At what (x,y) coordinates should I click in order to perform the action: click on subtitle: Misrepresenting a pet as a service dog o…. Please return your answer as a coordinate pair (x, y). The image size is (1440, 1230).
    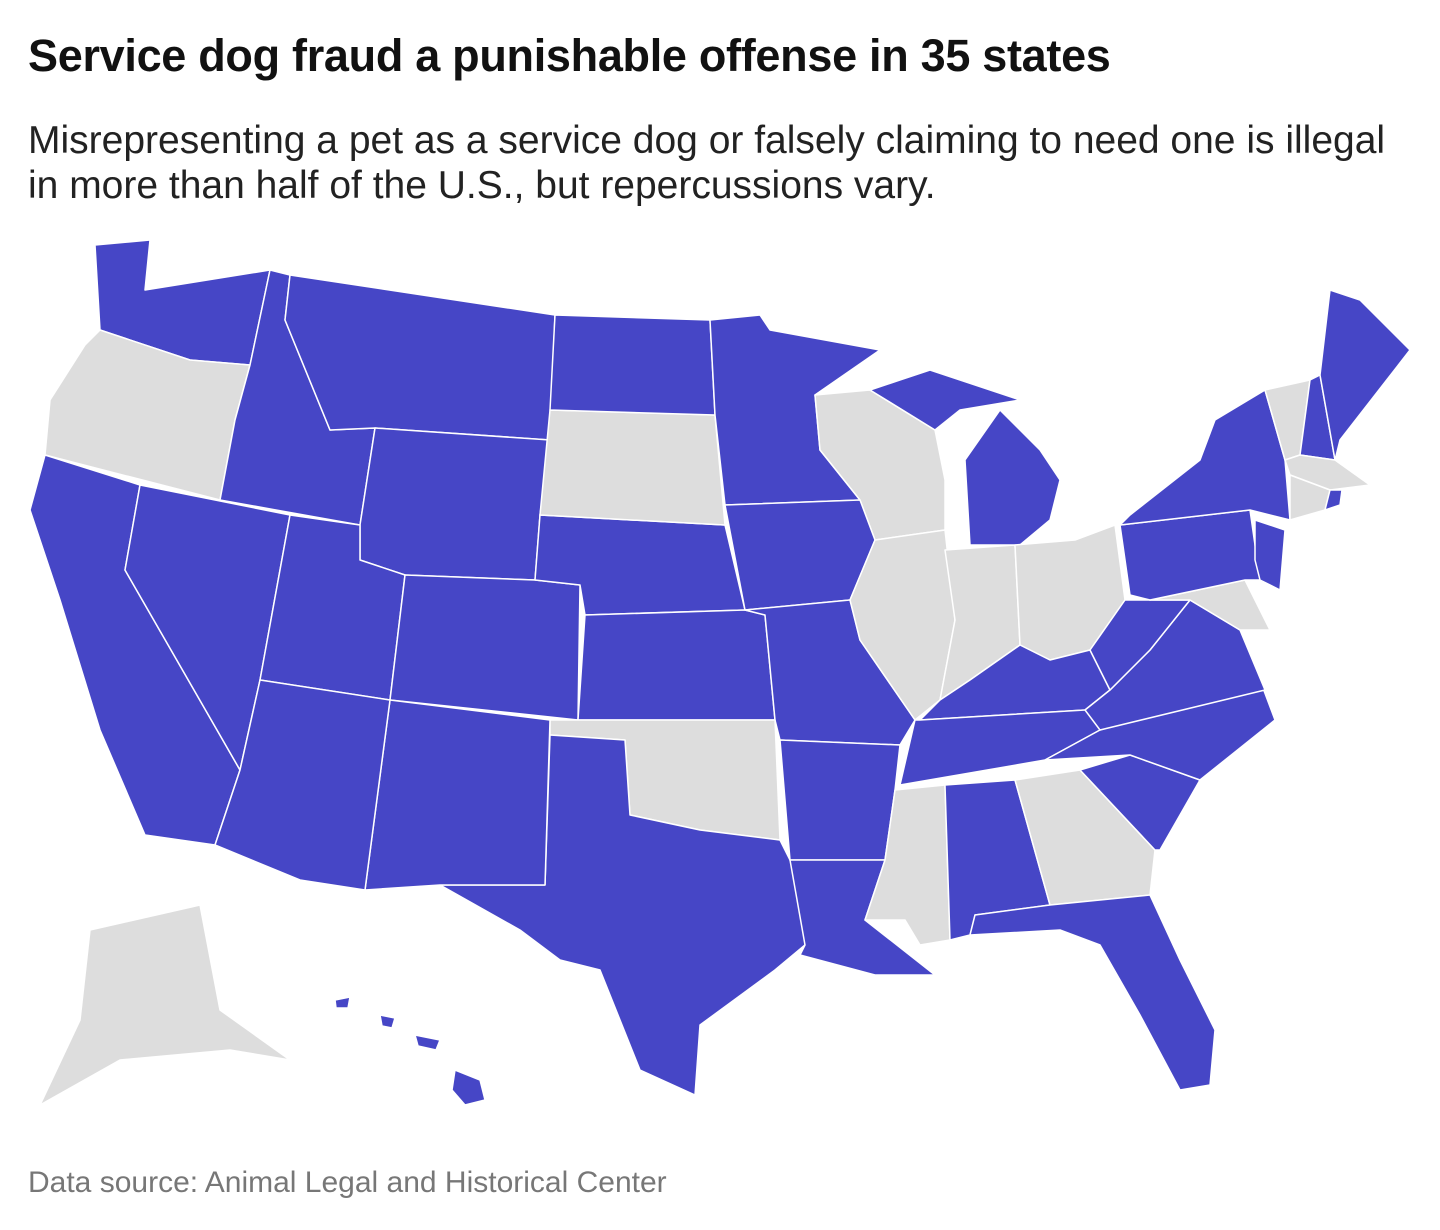
    Looking at the image, I should click on (707, 163).